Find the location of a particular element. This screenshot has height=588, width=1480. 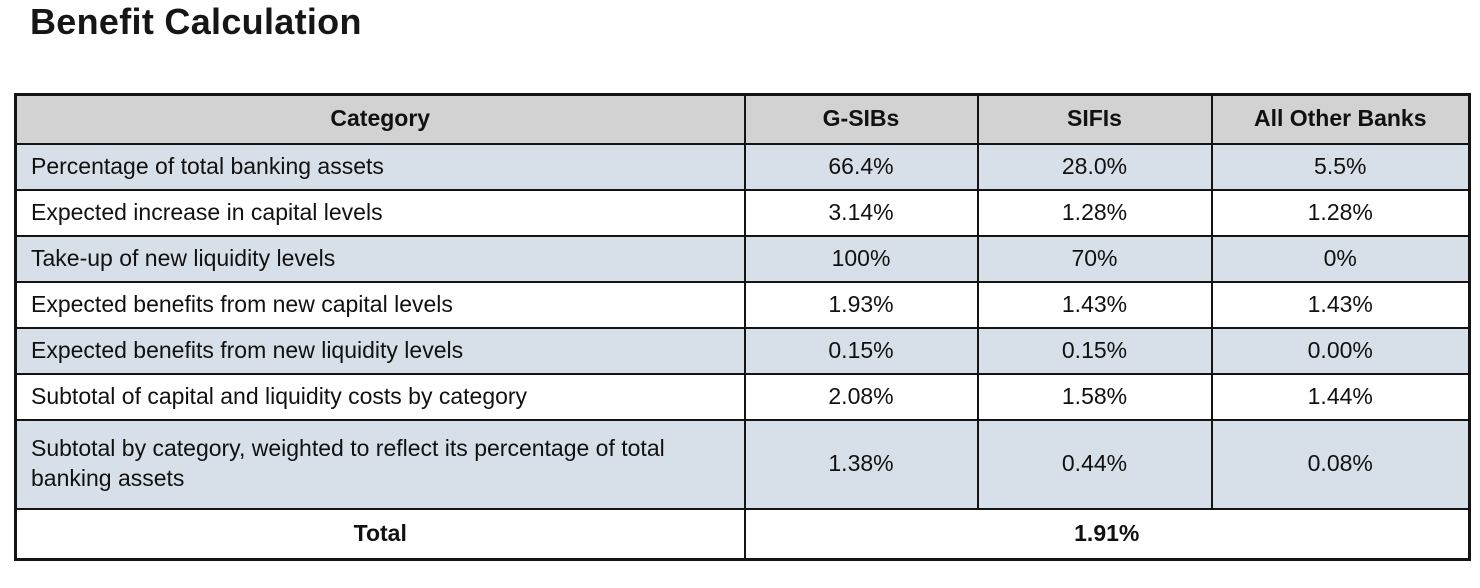

column-header-category: Category is located at coordinates (380, 119).